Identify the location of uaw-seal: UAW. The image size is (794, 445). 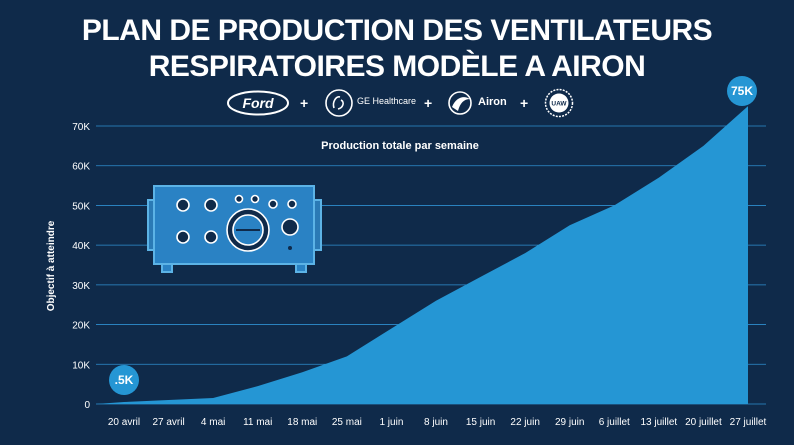
(559, 103).